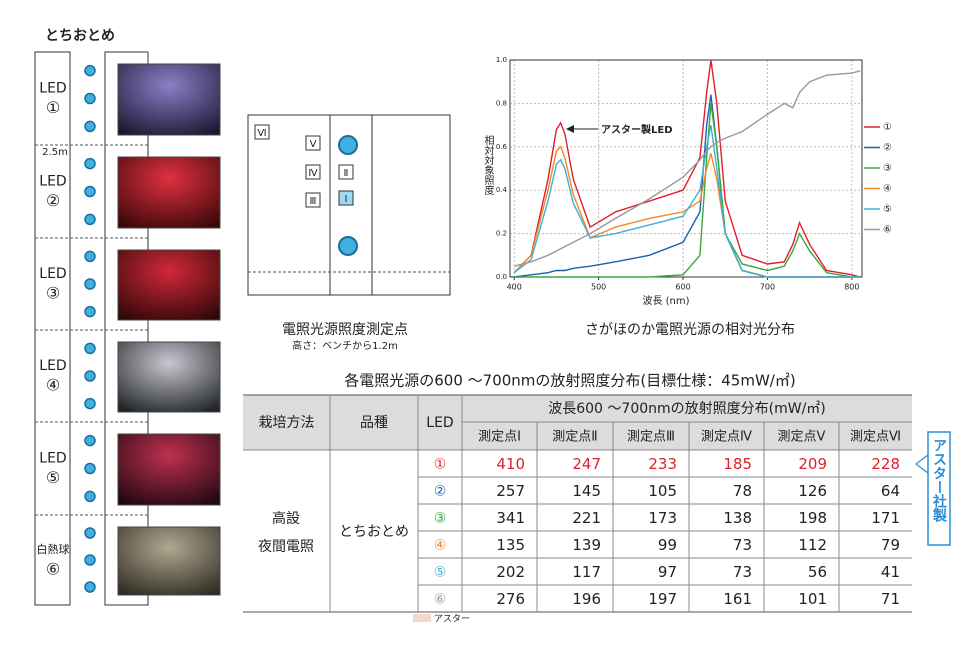 Image resolution: width=979 pixels, height=646 pixels. What do you see at coordinates (817, 572) in the screenshot?
I see `cell-value: 56` at bounding box center [817, 572].